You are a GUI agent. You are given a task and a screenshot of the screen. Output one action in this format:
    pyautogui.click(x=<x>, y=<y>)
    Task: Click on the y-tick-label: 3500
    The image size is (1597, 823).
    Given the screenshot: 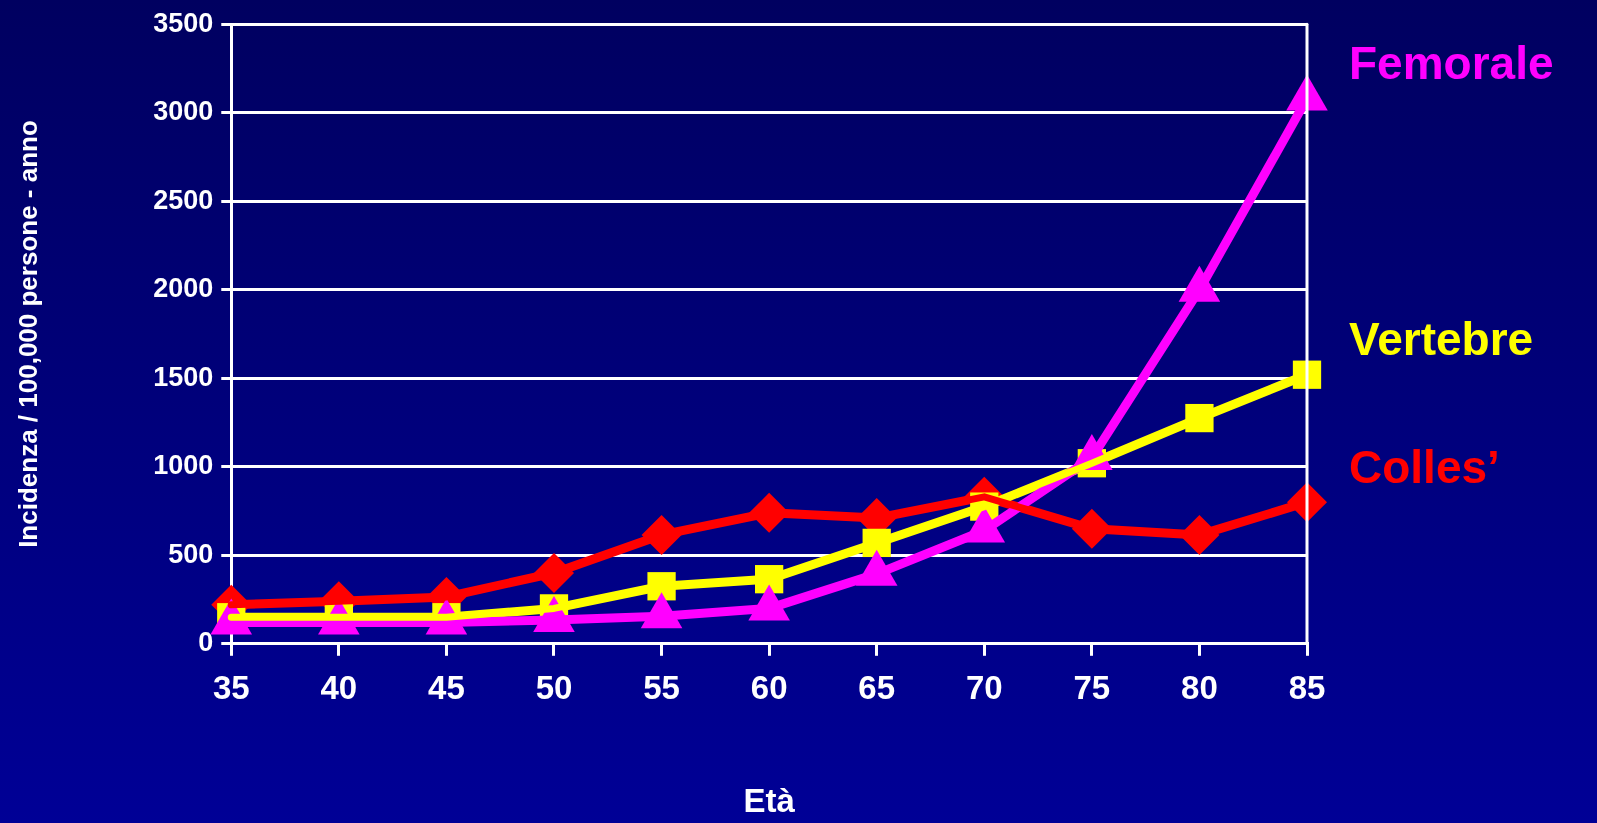 What is the action you would take?
    pyautogui.click(x=183, y=22)
    